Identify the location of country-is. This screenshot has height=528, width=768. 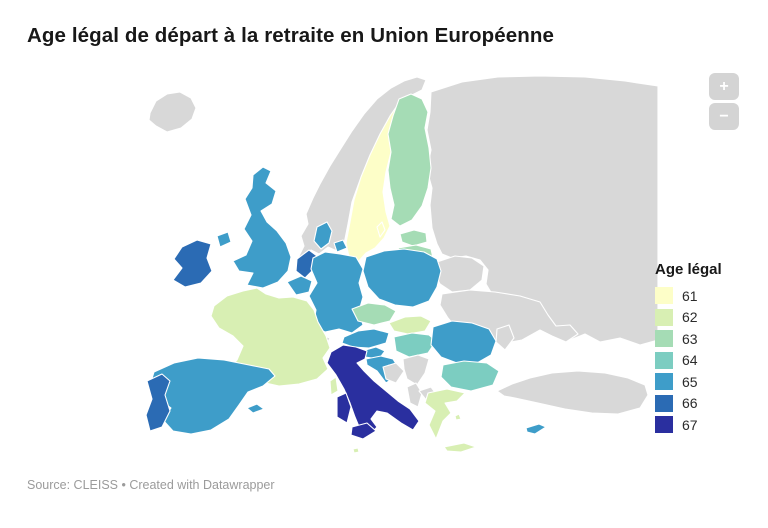
(172, 112).